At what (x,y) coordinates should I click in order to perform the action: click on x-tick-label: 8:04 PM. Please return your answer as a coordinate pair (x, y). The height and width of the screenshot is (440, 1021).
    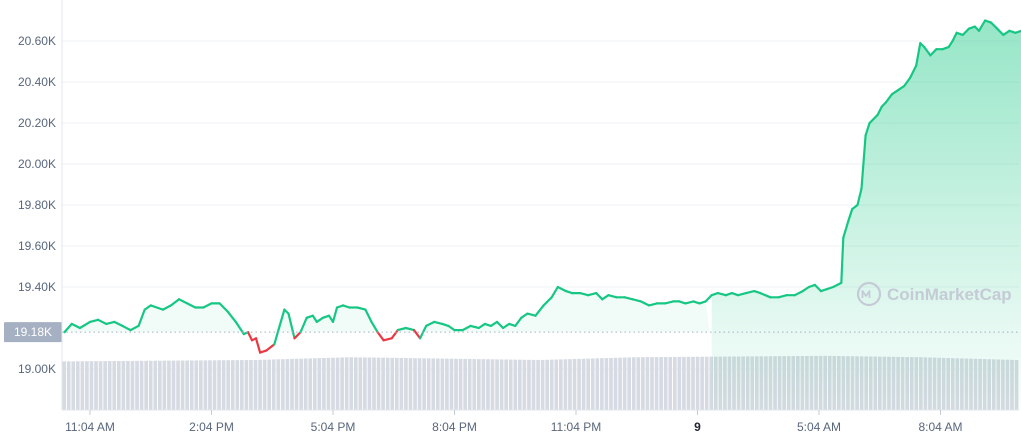
    Looking at the image, I should click on (454, 427).